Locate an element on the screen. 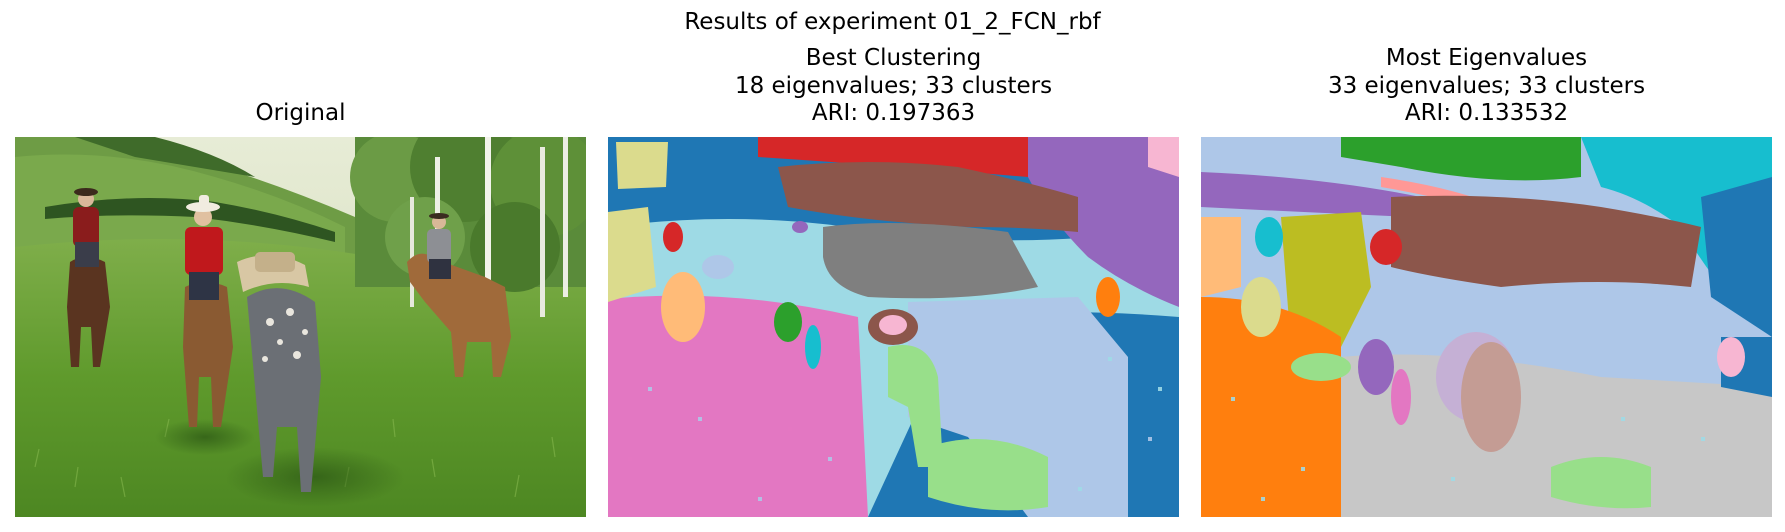  panel-title-line: 33 eigenvalues; 33 clusters is located at coordinates (1486, 85).